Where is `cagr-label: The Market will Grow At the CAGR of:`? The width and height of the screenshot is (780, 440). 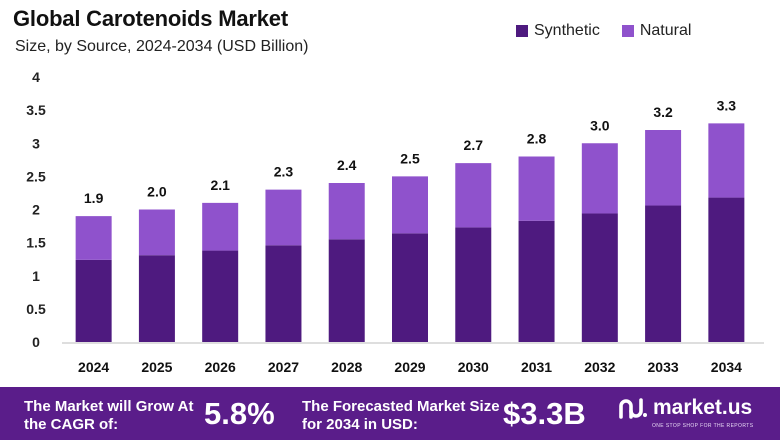
cagr-label: The Market will Grow At the CAGR of: is located at coordinates (109, 415).